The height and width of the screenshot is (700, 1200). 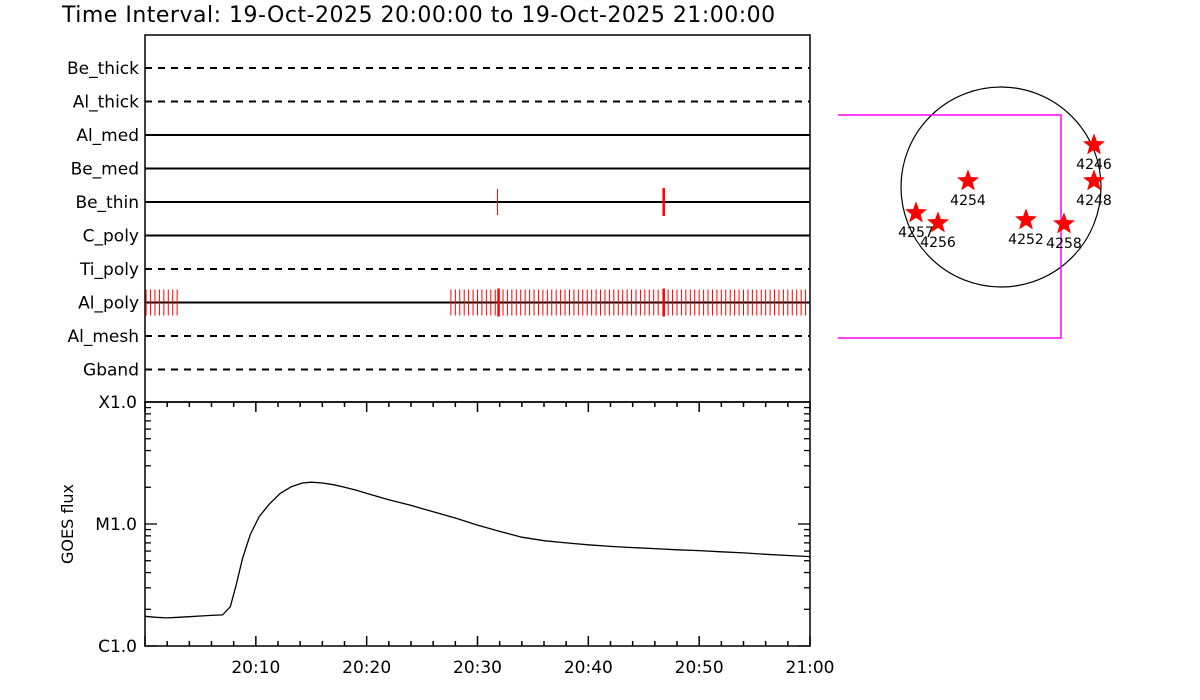 I want to click on solar-disk-limb, so click(x=1001, y=187).